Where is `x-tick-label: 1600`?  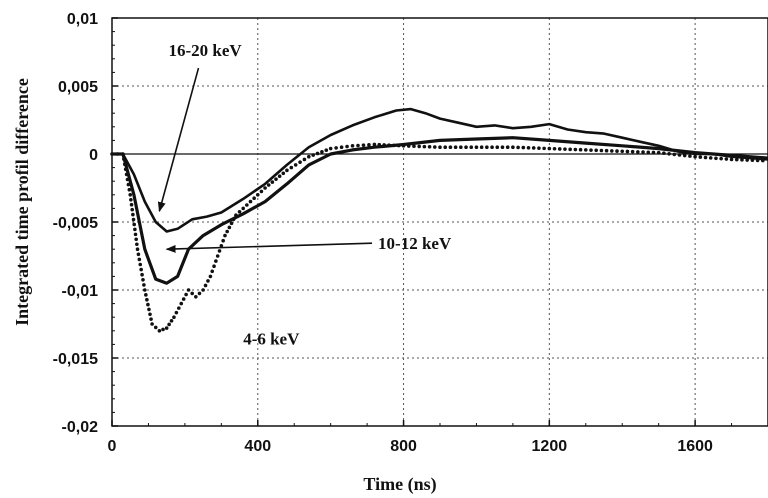 x-tick-label: 1600 is located at coordinates (695, 446).